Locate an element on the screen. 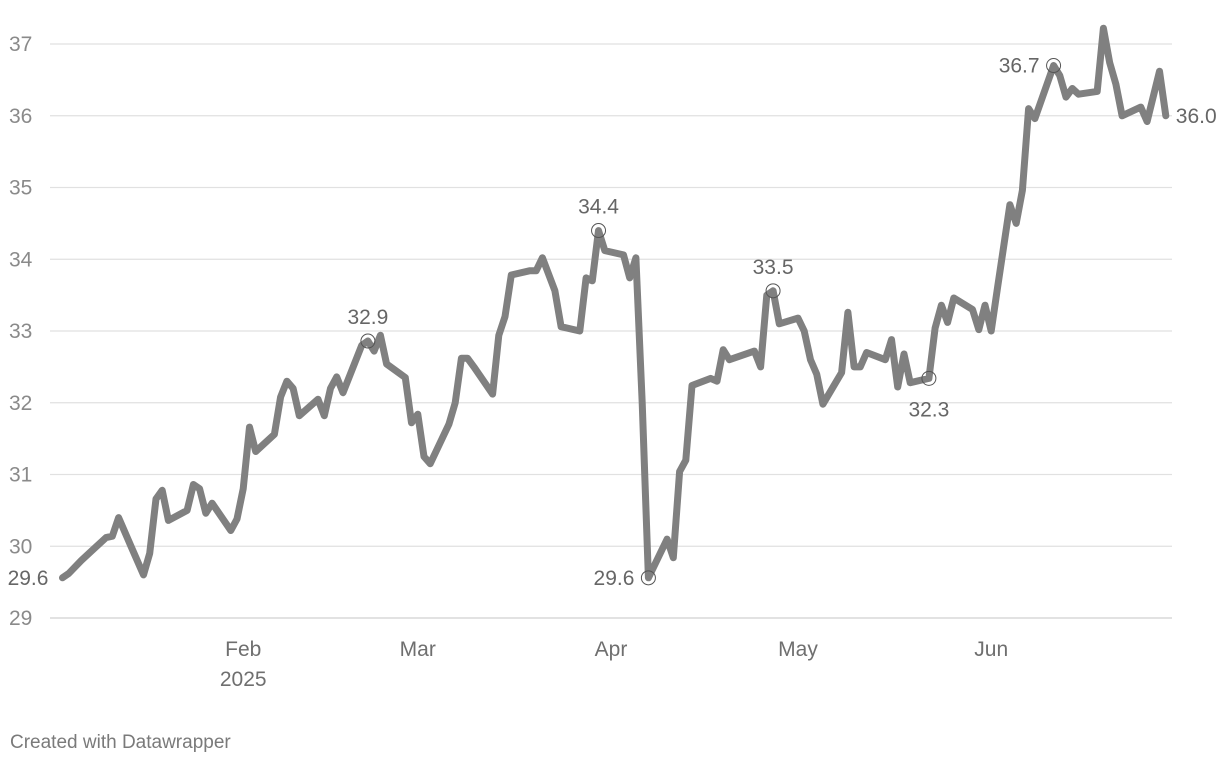 This screenshot has height=768, width=1220. y-tick-label-29: 29 is located at coordinates (20, 618).